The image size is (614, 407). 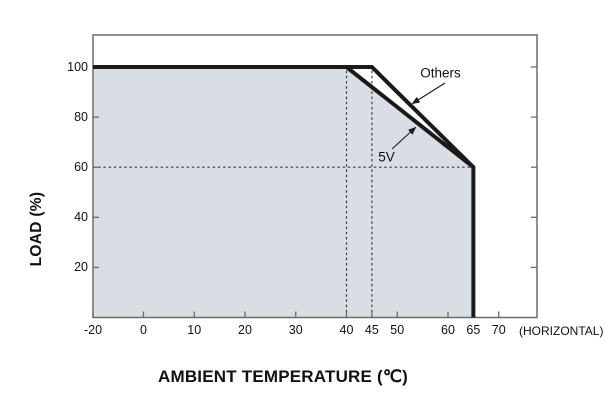 What do you see at coordinates (428, 93) in the screenshot?
I see `annotation-arrow-others` at bounding box center [428, 93].